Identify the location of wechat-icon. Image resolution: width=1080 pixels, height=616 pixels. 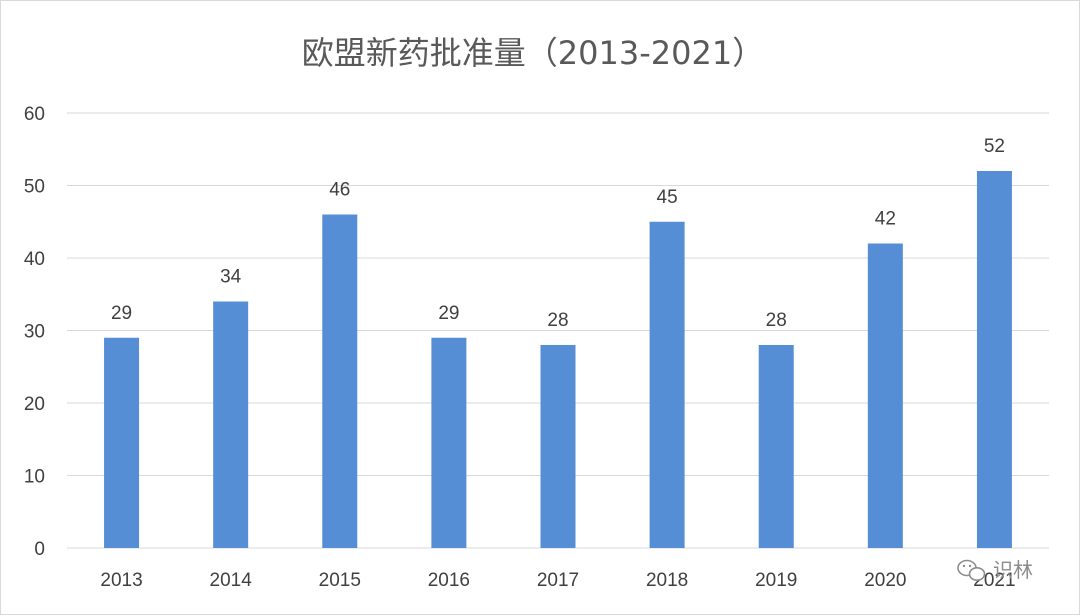
(971, 570).